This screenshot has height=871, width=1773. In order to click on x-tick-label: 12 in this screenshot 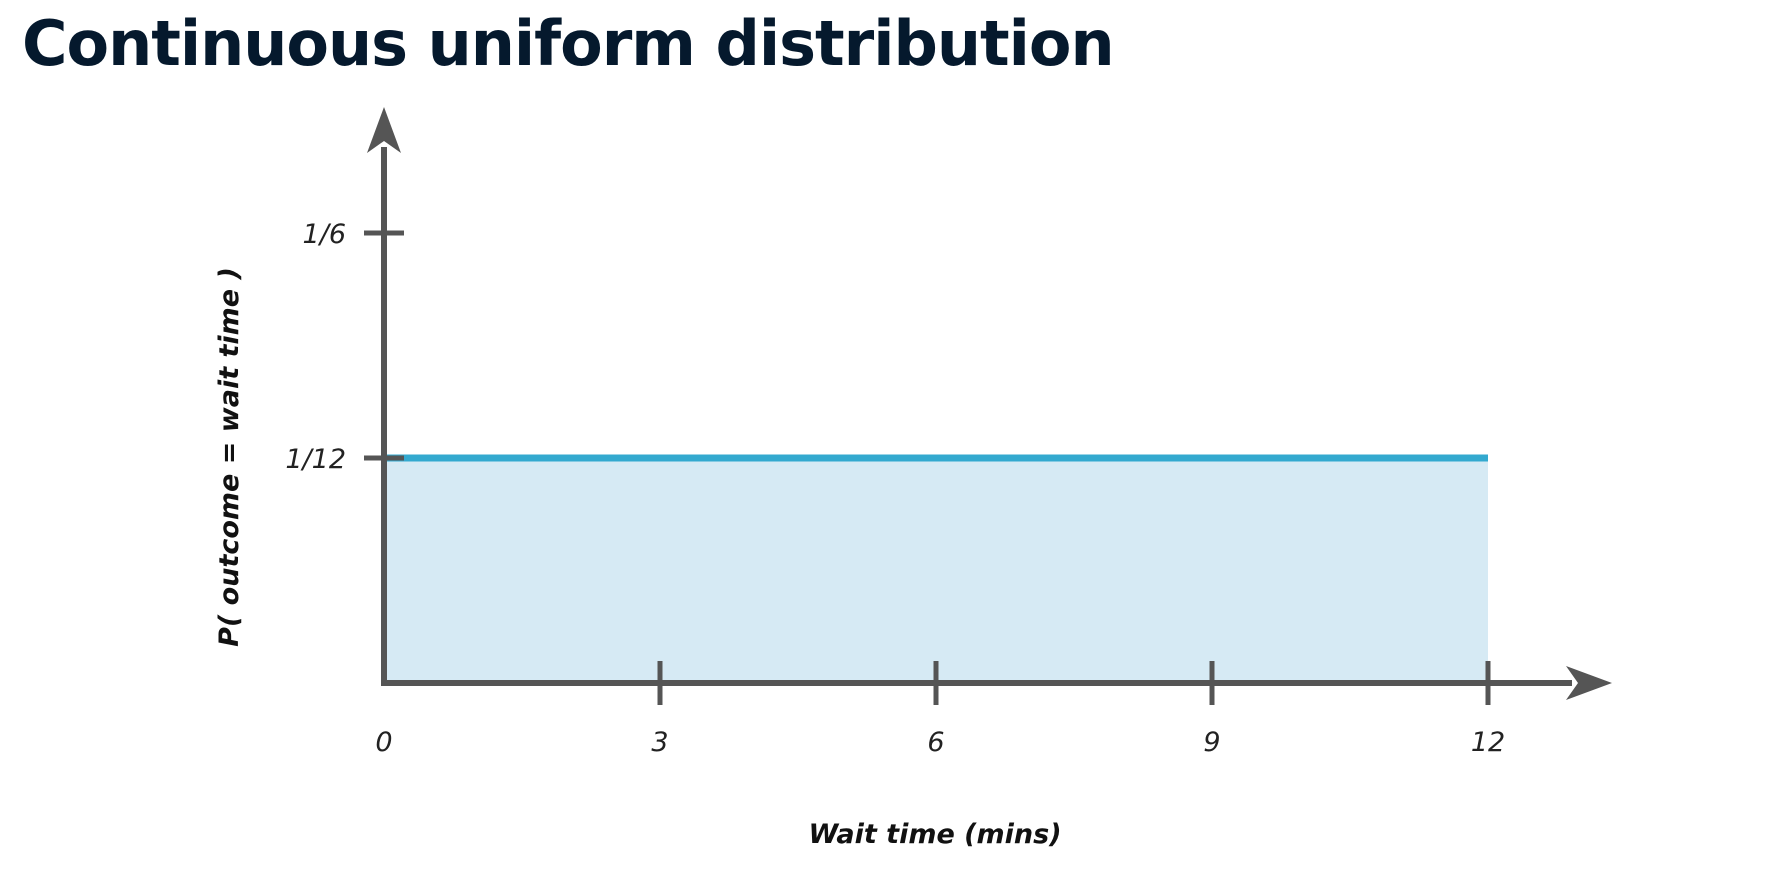, I will do `click(1488, 742)`.